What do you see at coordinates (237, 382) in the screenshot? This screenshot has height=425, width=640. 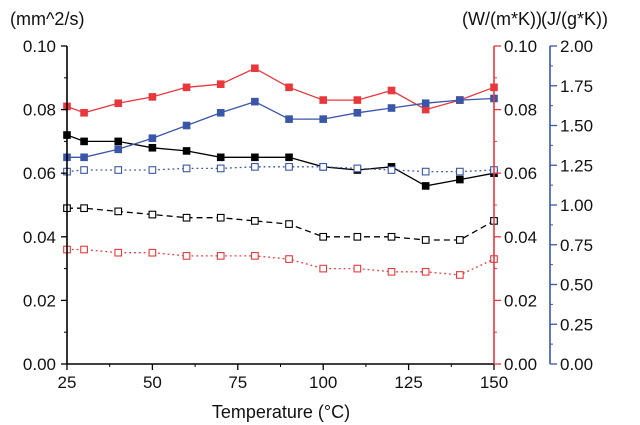 I see `x-tick-label: 75` at bounding box center [237, 382].